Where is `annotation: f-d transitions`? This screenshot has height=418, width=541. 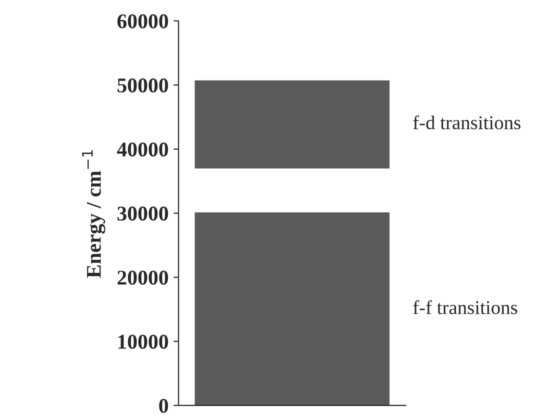 annotation: f-d transitions is located at coordinates (466, 122).